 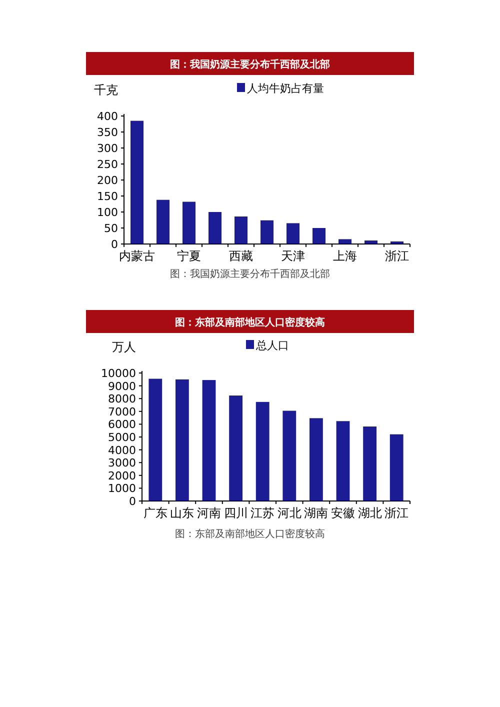 I want to click on x-tick-label: 西藏, so click(x=241, y=256).